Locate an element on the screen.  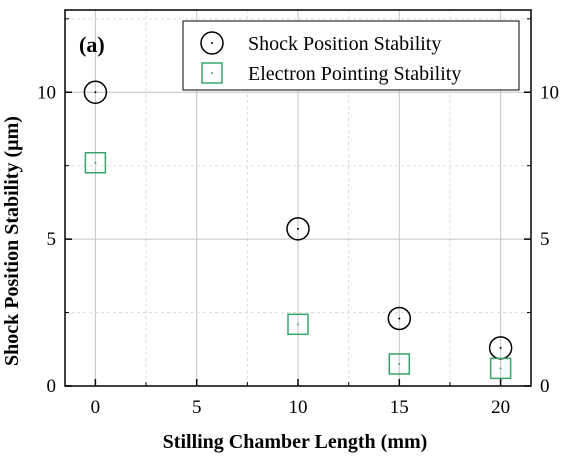
x-tick-label: 0 is located at coordinates (96, 407).